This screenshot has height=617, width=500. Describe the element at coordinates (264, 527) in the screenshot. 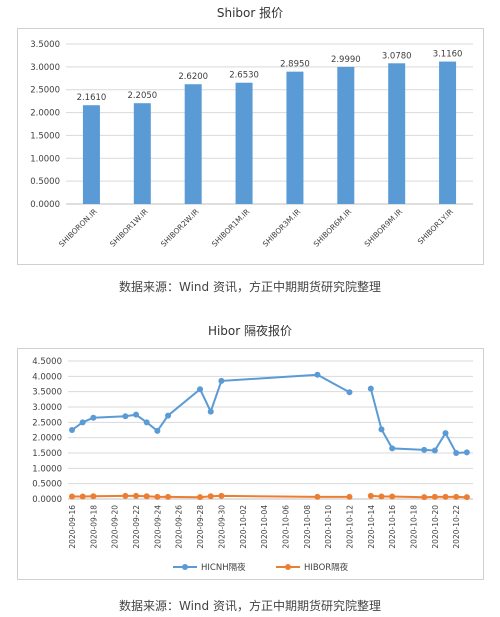

I see `x-tick-label: 2020-10-04` at that location.